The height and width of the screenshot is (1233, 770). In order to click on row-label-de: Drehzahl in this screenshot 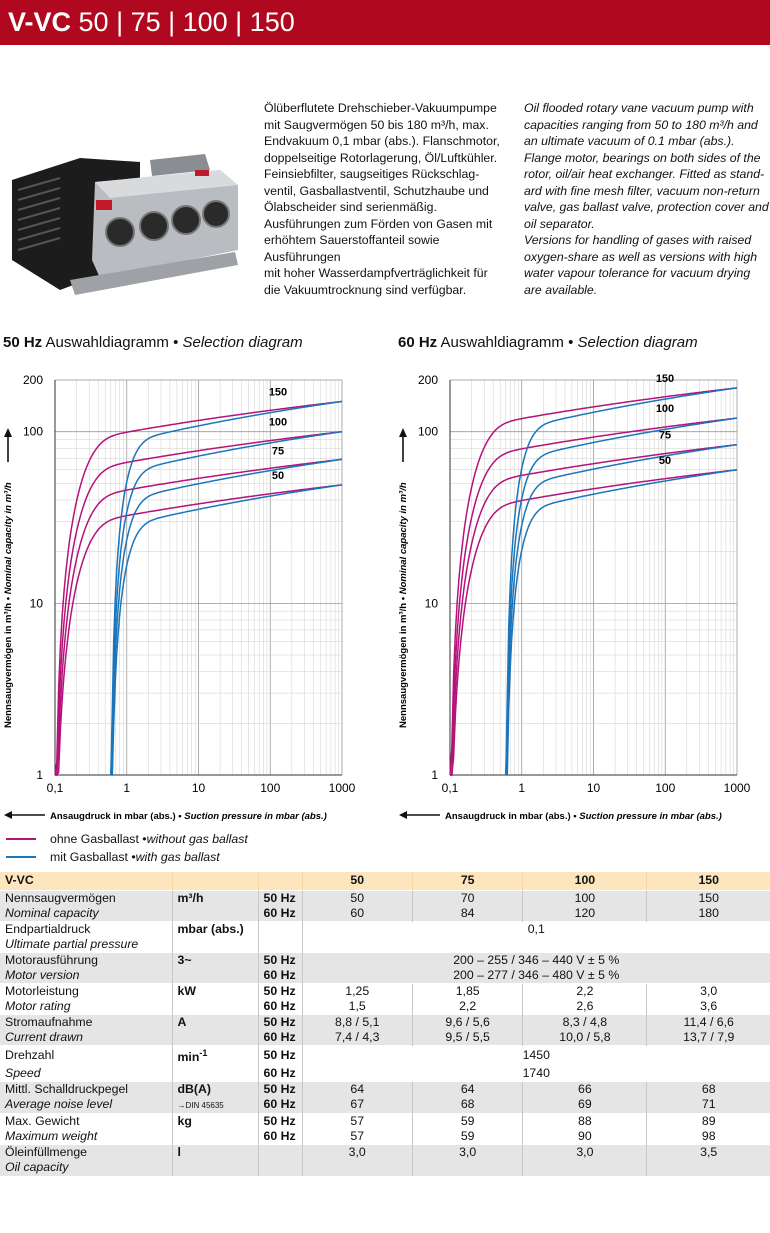, I will do `click(86, 1055)`.